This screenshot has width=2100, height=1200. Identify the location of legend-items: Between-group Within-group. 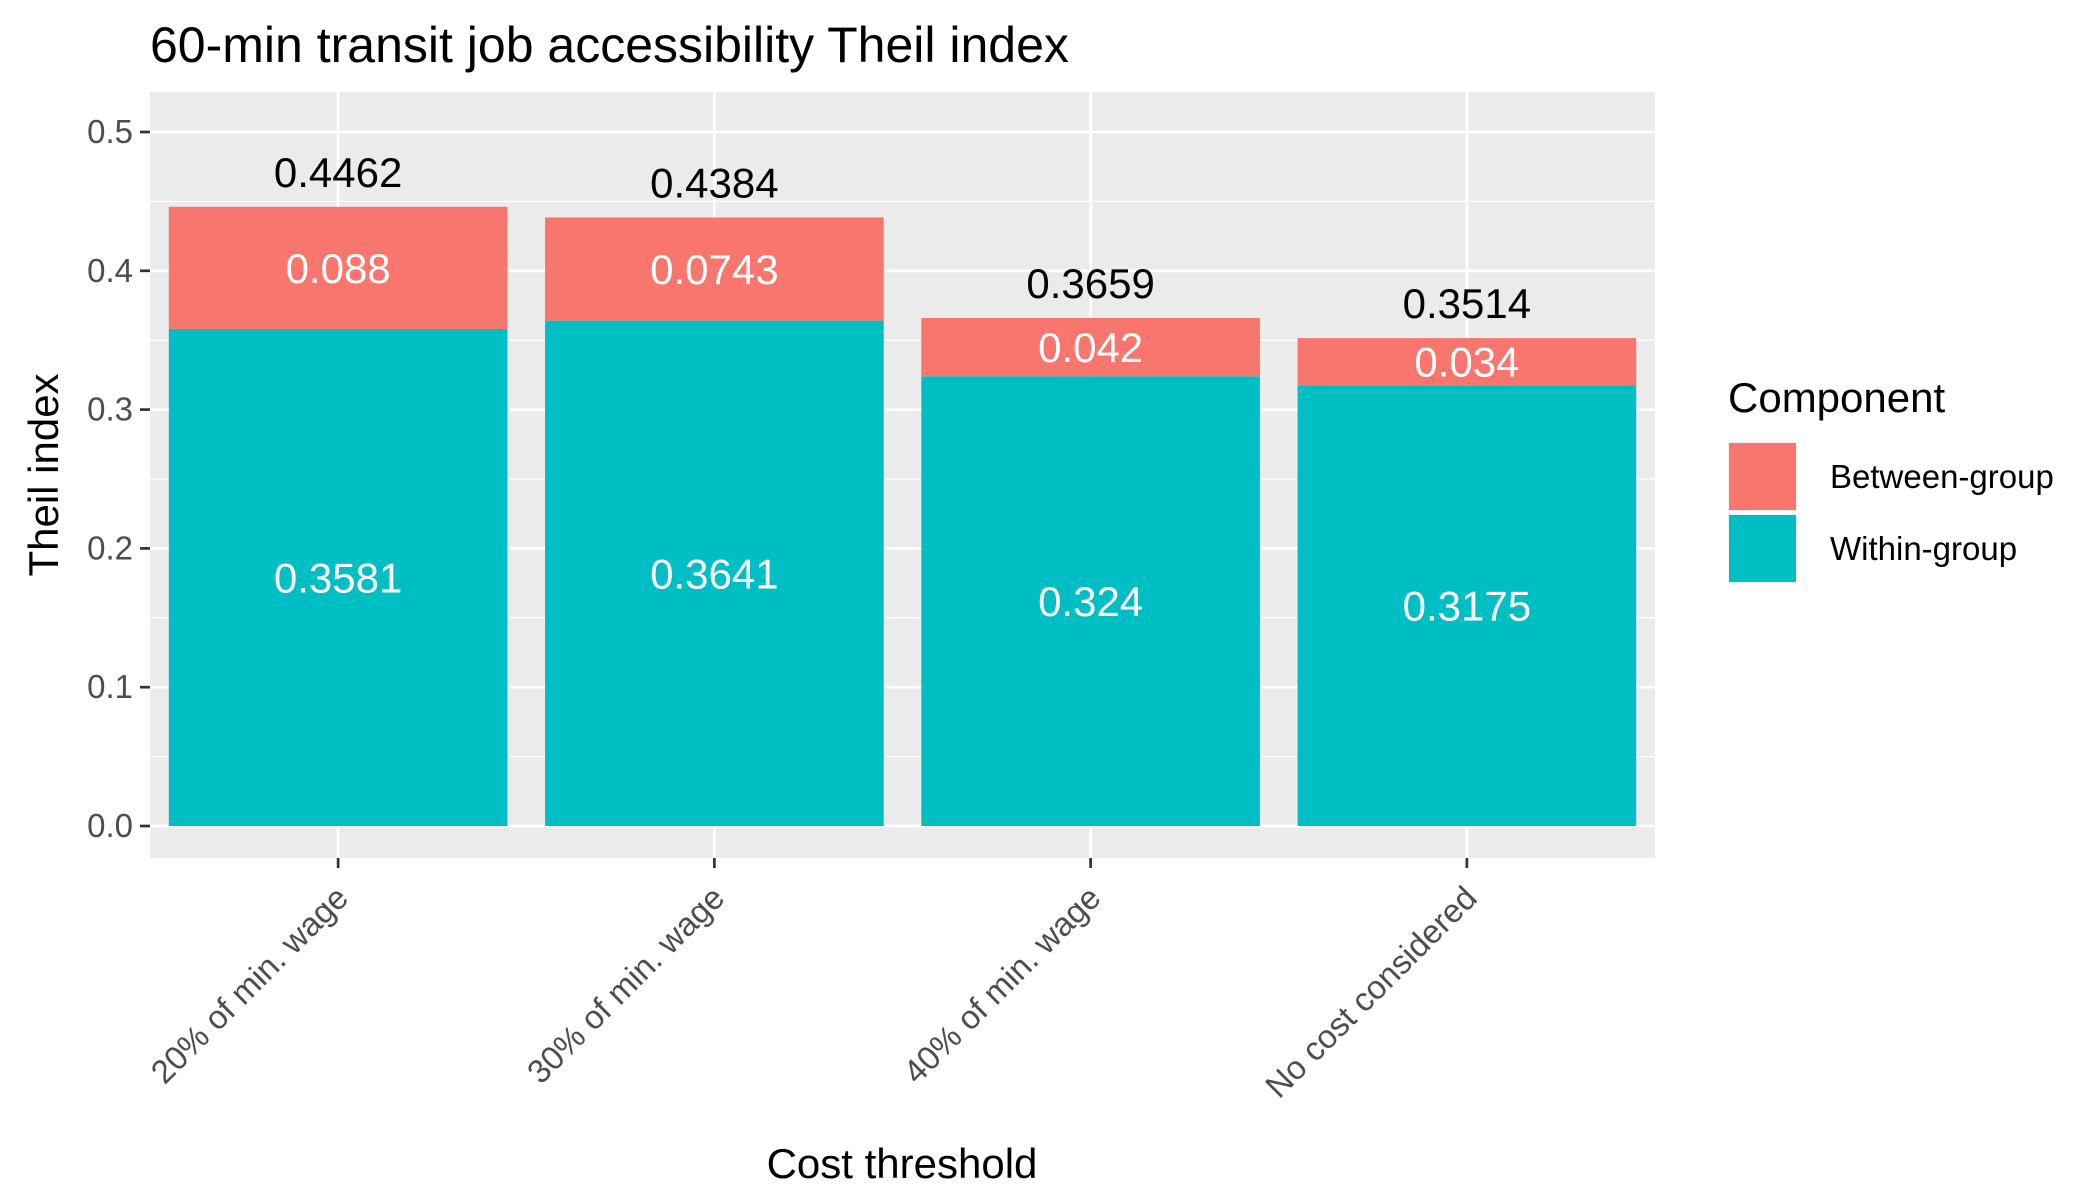
(1891, 512).